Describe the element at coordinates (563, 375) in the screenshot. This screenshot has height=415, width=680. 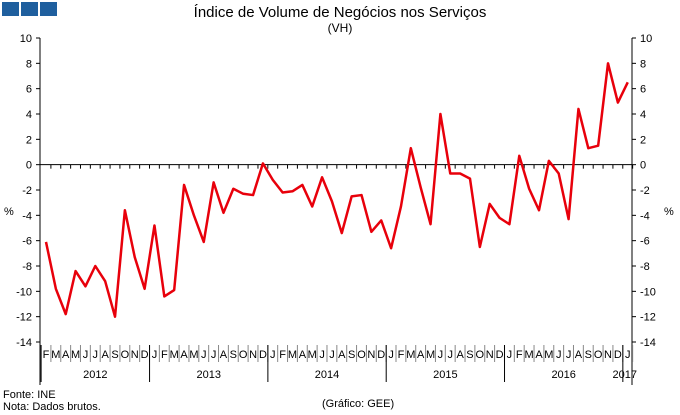
I see `year-label: 2016` at that location.